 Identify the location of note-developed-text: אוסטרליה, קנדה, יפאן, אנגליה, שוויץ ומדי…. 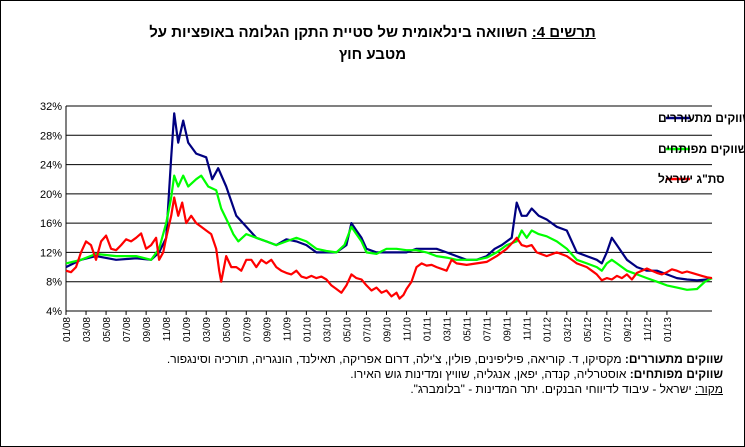
(490, 374).